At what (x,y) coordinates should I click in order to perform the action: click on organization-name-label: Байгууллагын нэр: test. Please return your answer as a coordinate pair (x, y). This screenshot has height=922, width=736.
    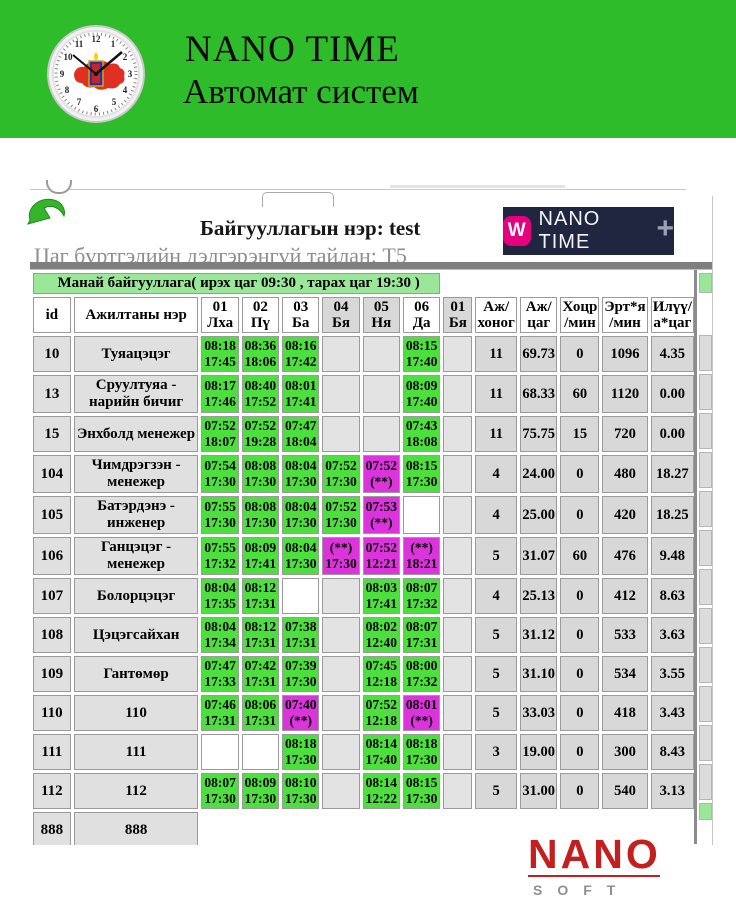
    Looking at the image, I should click on (310, 228).